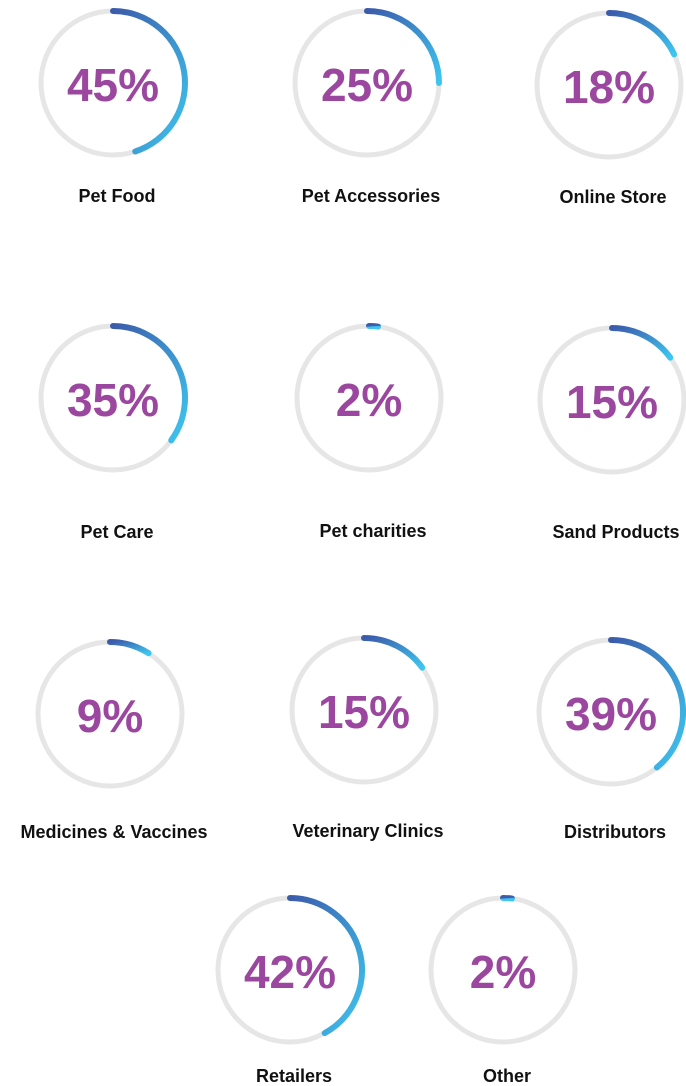  What do you see at coordinates (611, 714) in the screenshot?
I see `gauge-percent: 39%` at bounding box center [611, 714].